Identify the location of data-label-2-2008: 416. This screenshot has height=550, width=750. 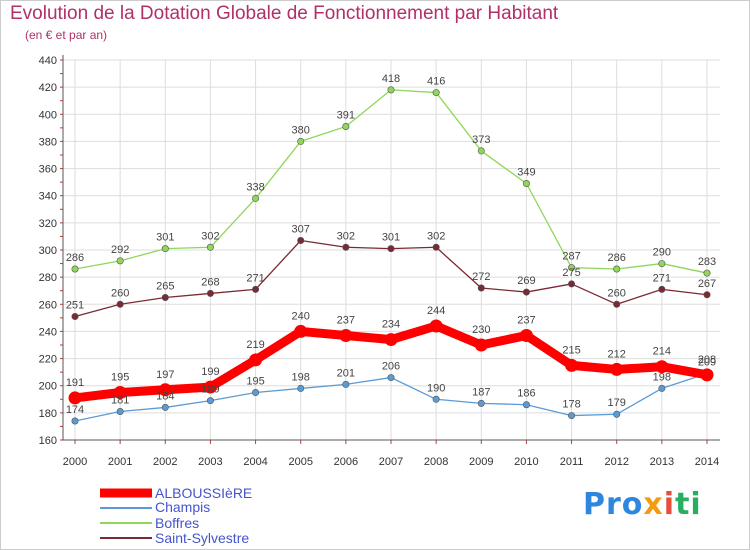
(436, 82).